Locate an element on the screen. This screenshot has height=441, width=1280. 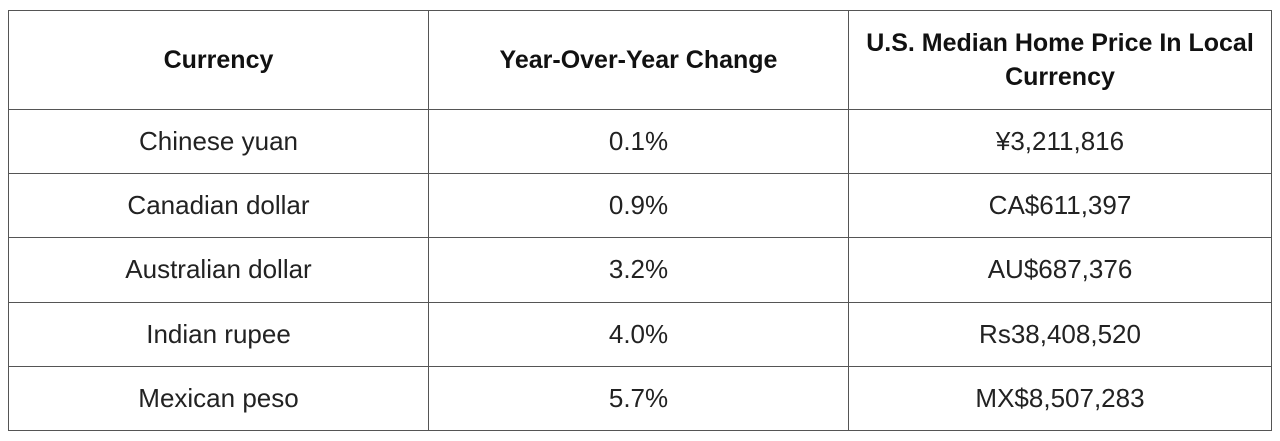
cell-home-price: Rs38,408,520 is located at coordinates (1060, 334).